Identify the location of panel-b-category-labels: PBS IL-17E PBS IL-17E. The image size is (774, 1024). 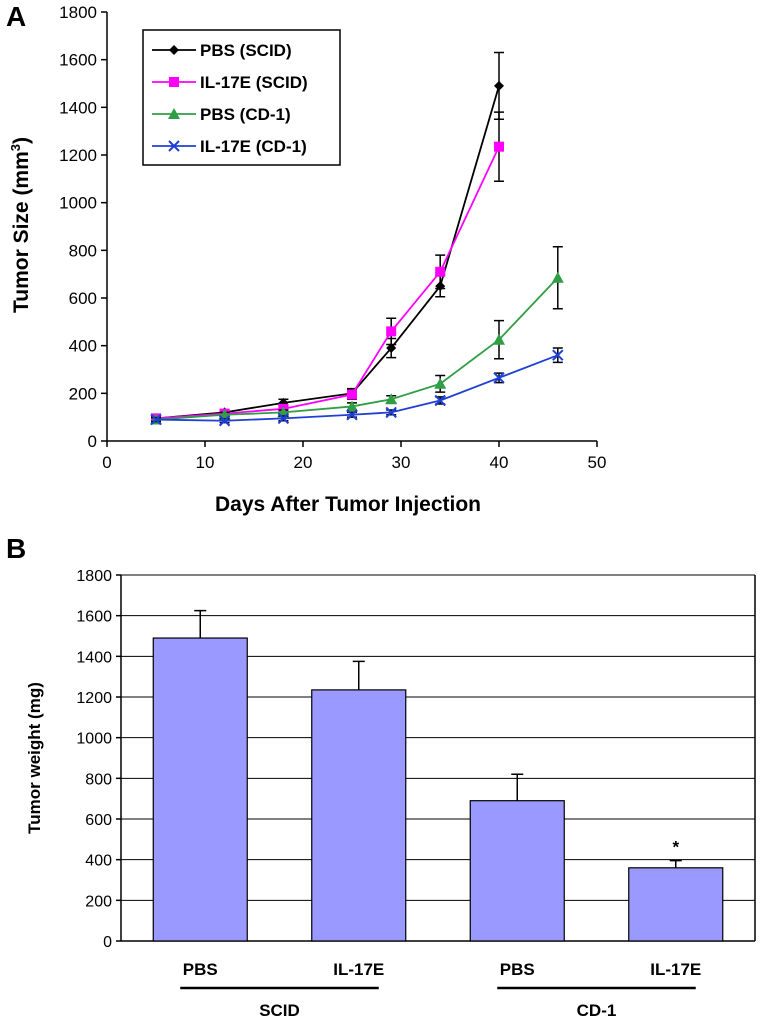
(442, 969).